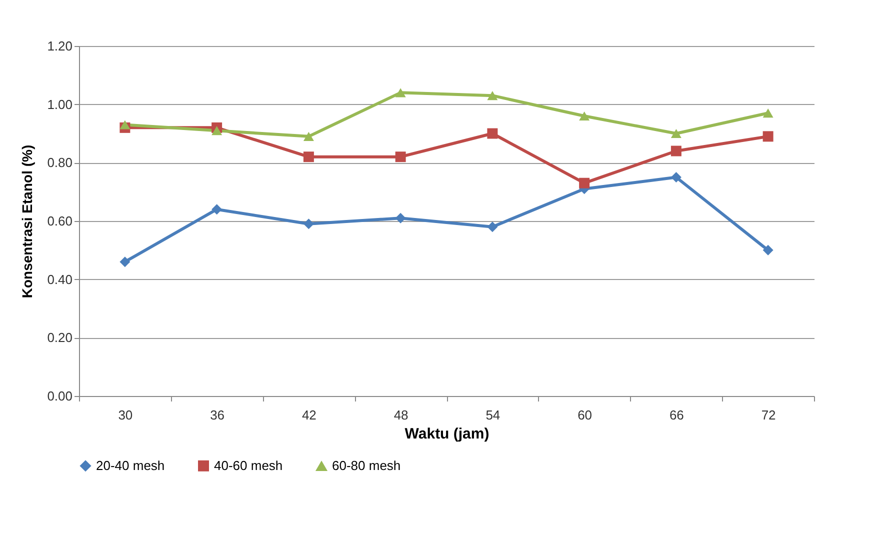 The image size is (891, 540). I want to click on legend-label: 60-80 mesh, so click(366, 466).